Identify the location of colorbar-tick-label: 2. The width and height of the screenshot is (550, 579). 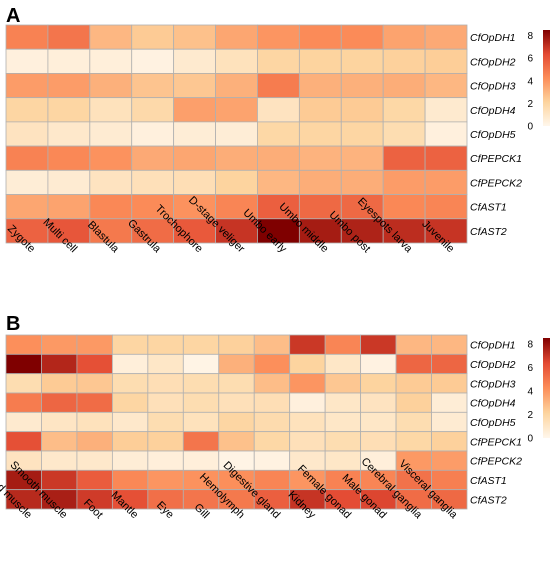
(530, 415).